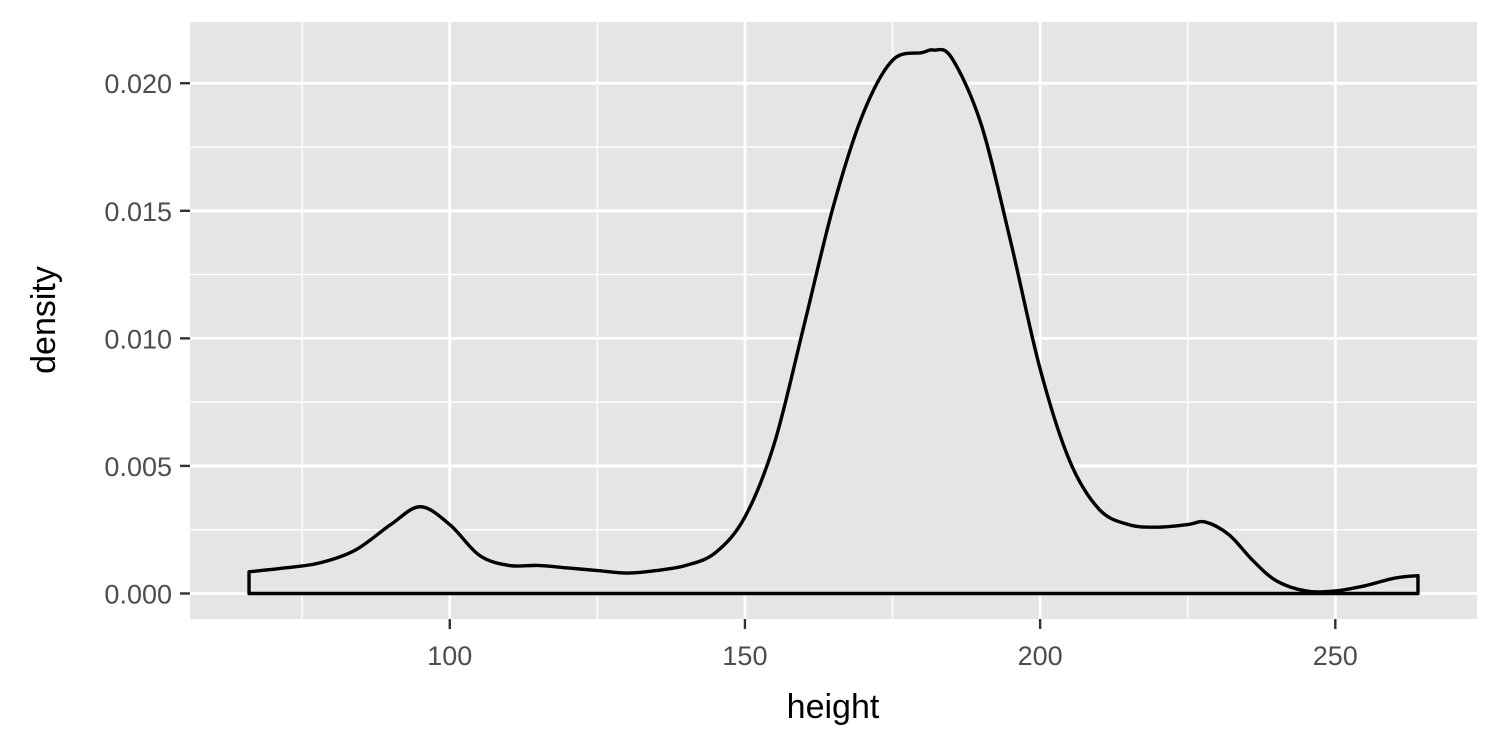 The image size is (1500, 750). Describe the element at coordinates (138, 467) in the screenshot. I see `y-tick-label: 0.005` at that location.